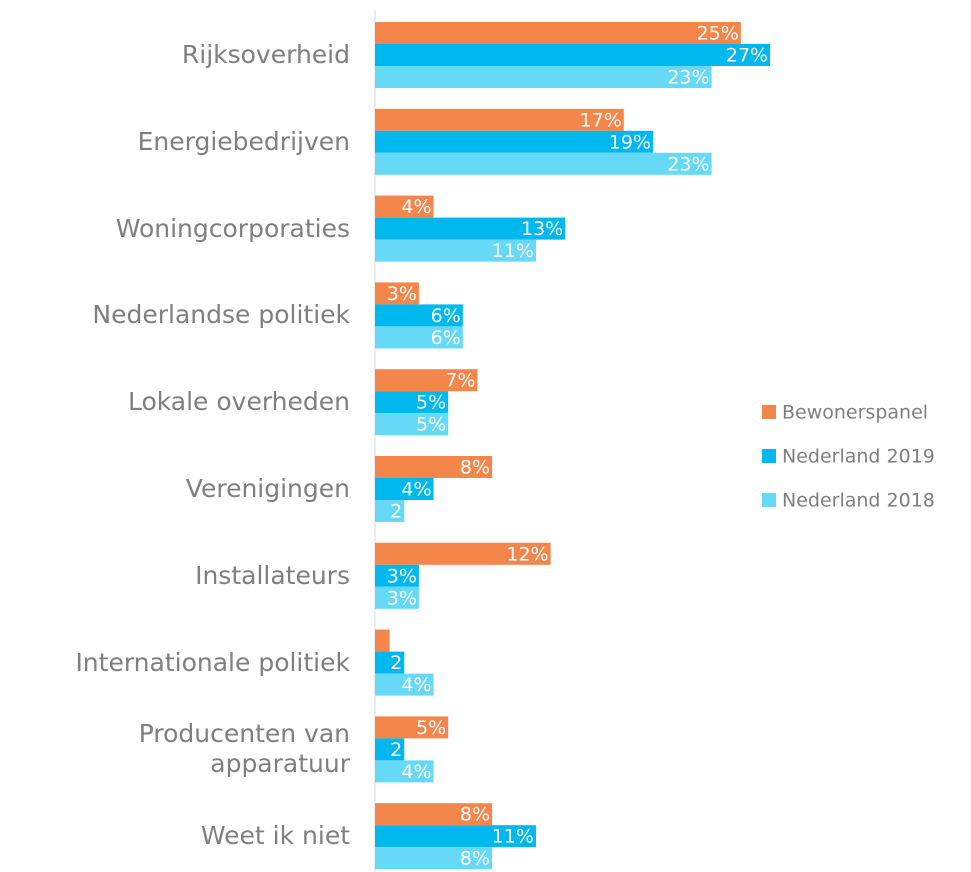 This screenshot has height=872, width=971. What do you see at coordinates (275, 836) in the screenshot?
I see `category-label: Weet ik niet` at bounding box center [275, 836].